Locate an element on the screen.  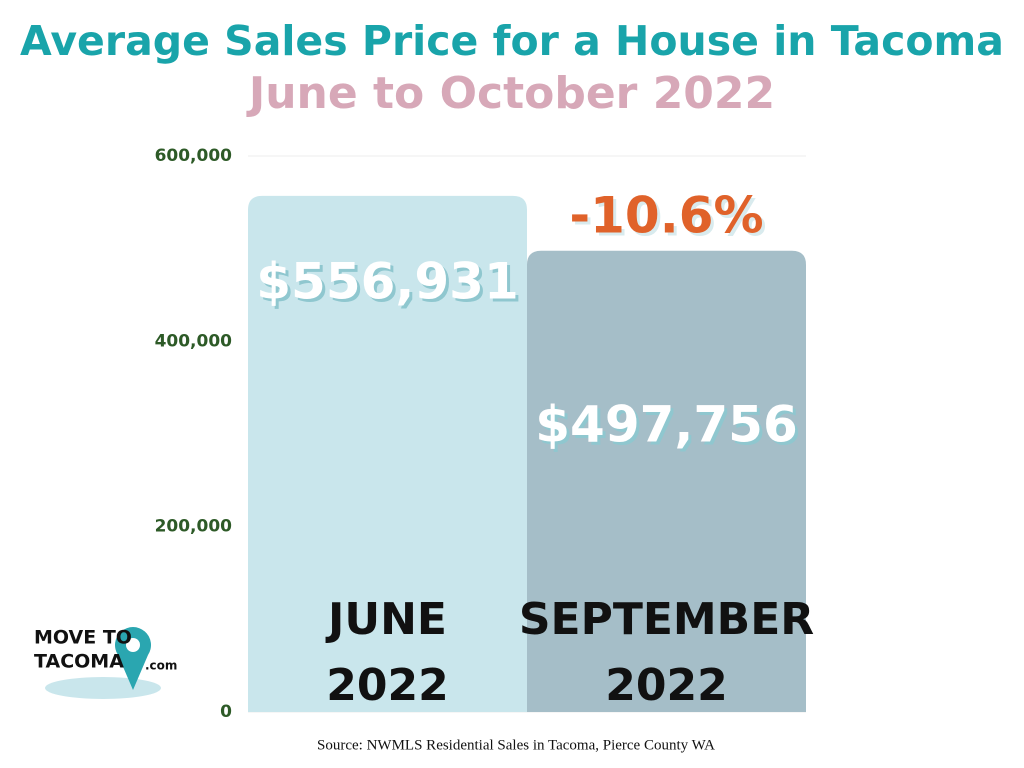
y-tick-label: 400,000 is located at coordinates (194, 341).